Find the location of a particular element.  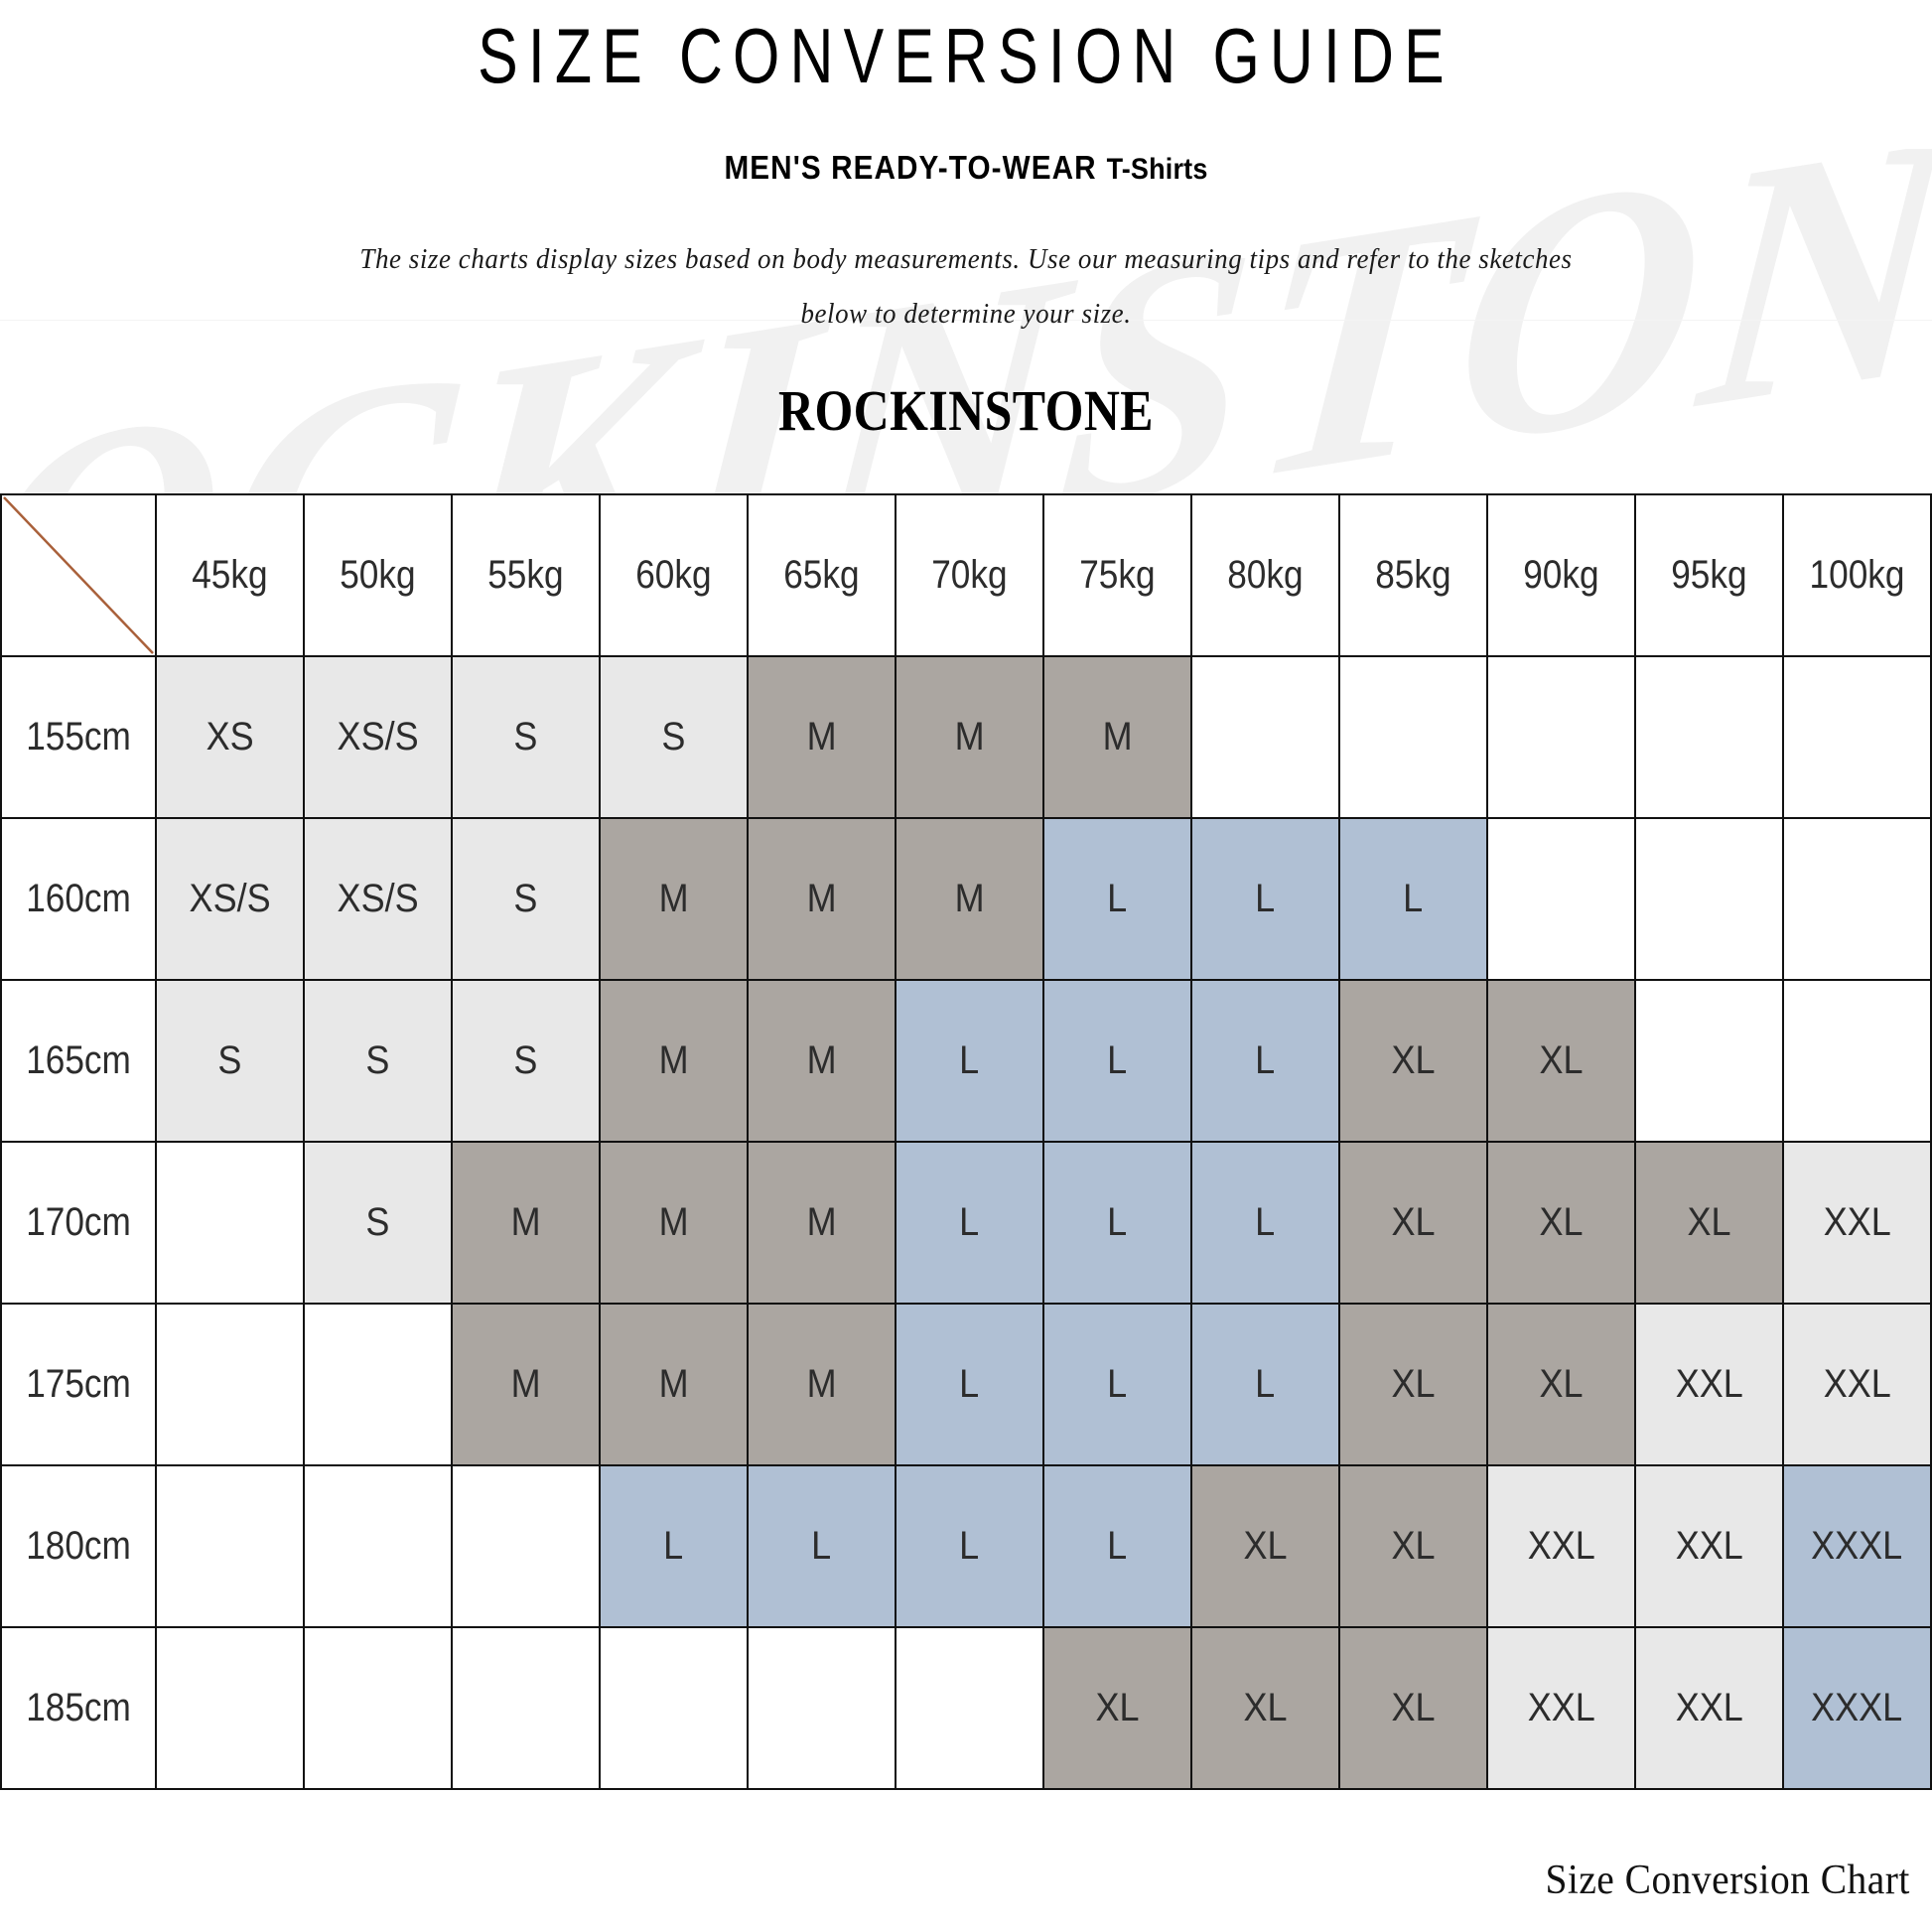

weight-column-header: 45kg is located at coordinates (230, 575).